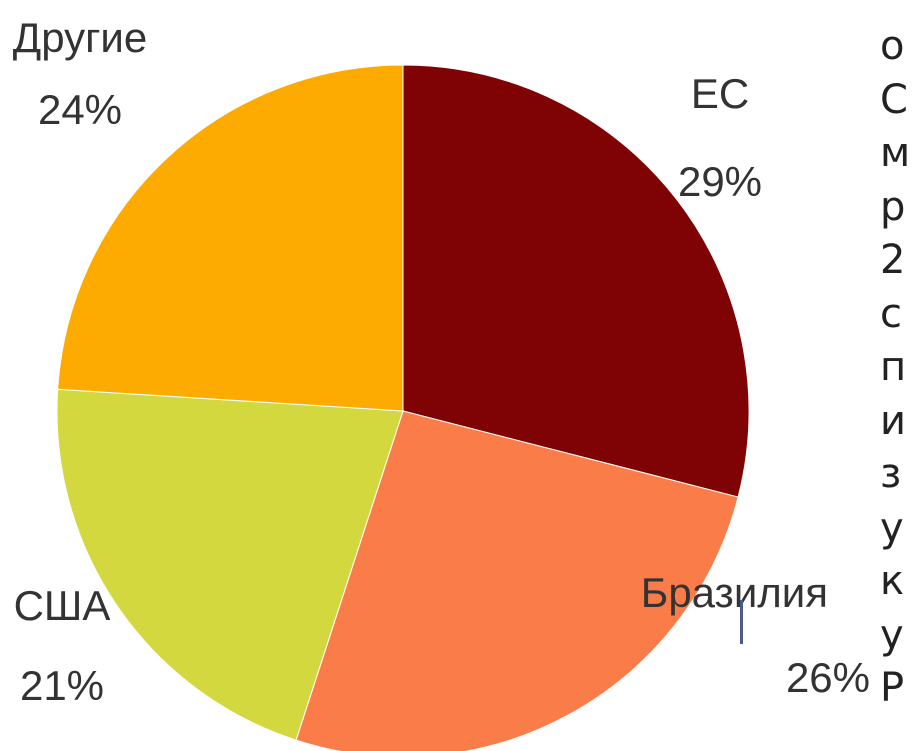  I want to click on side-text-line: п, so click(893, 367).